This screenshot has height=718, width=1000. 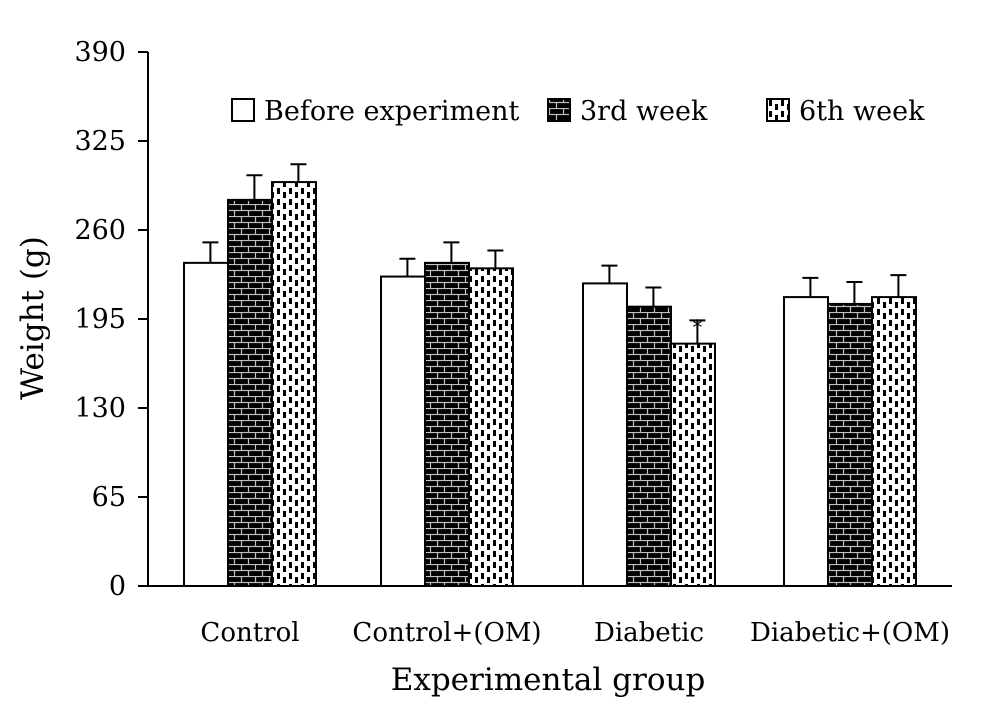 What do you see at coordinates (649, 633) in the screenshot?
I see `x-category-label: Diabetic` at bounding box center [649, 633].